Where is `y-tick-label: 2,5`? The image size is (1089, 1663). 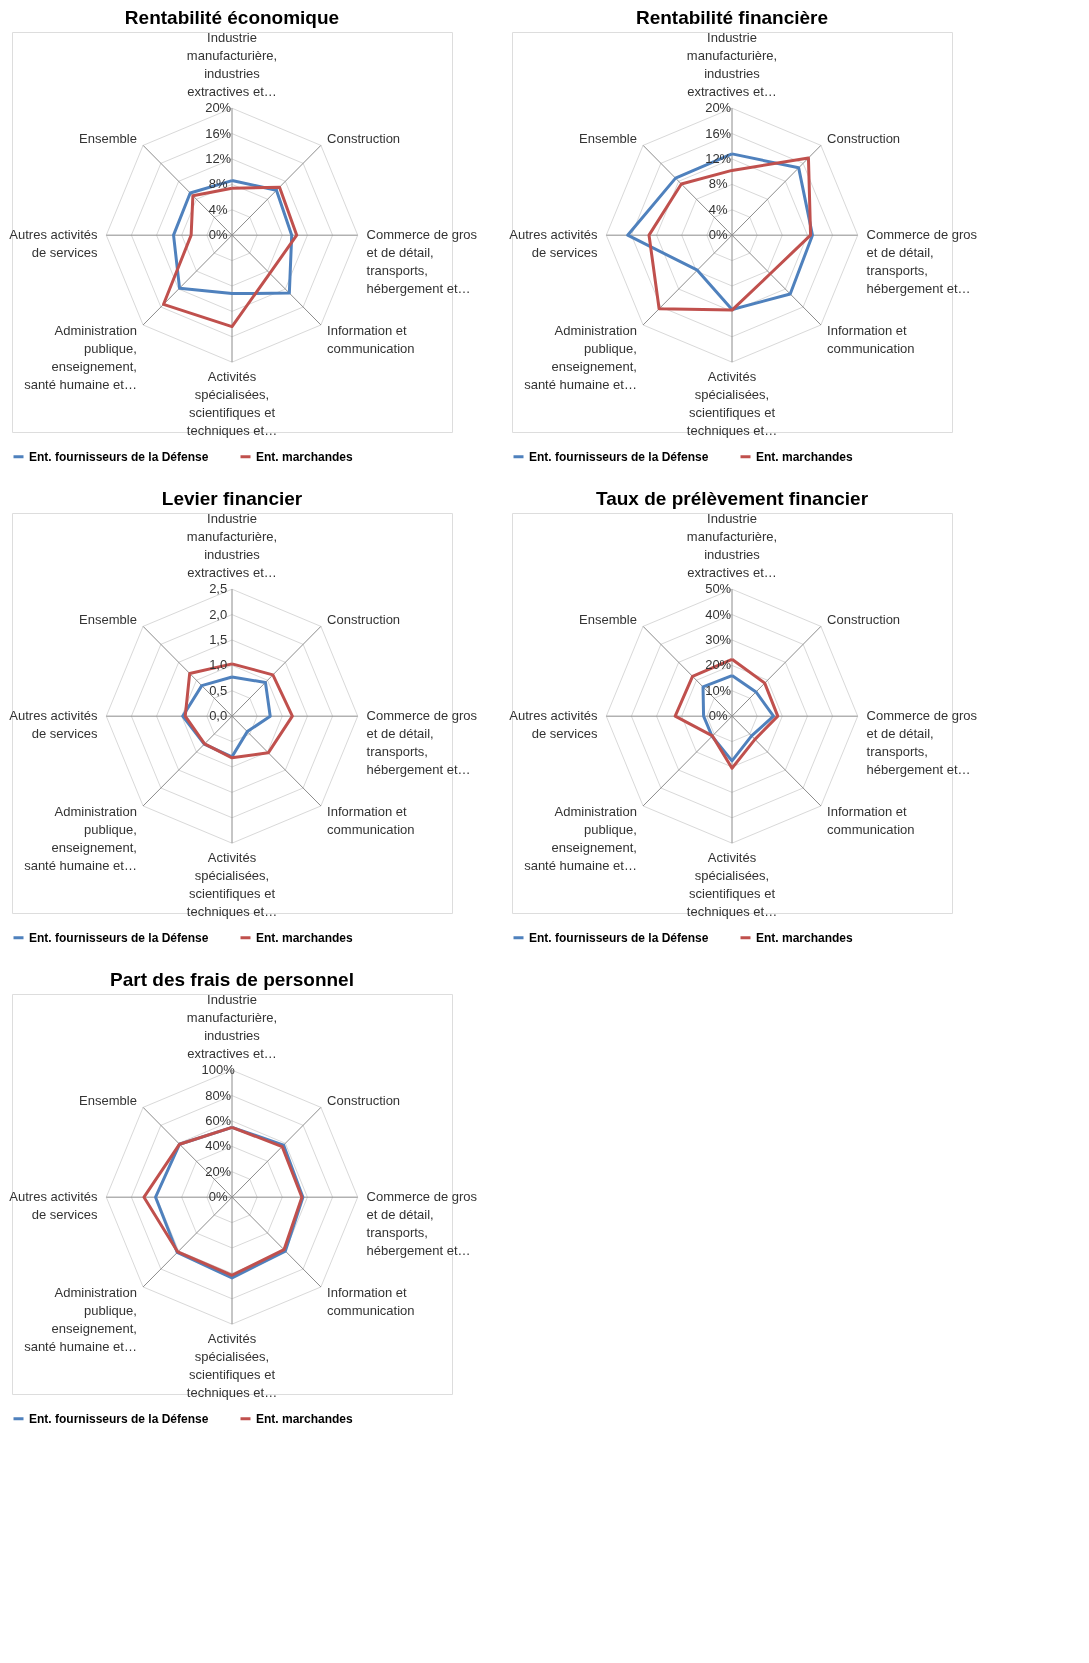
y-tick-label: 2,5 is located at coordinates (218, 589).